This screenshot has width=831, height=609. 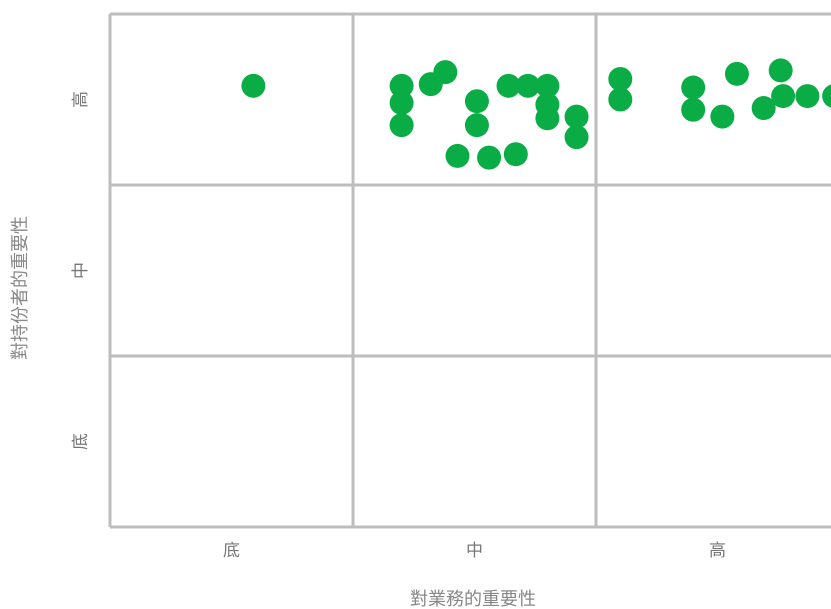 I want to click on x-tick-label: 高, so click(x=717, y=551).